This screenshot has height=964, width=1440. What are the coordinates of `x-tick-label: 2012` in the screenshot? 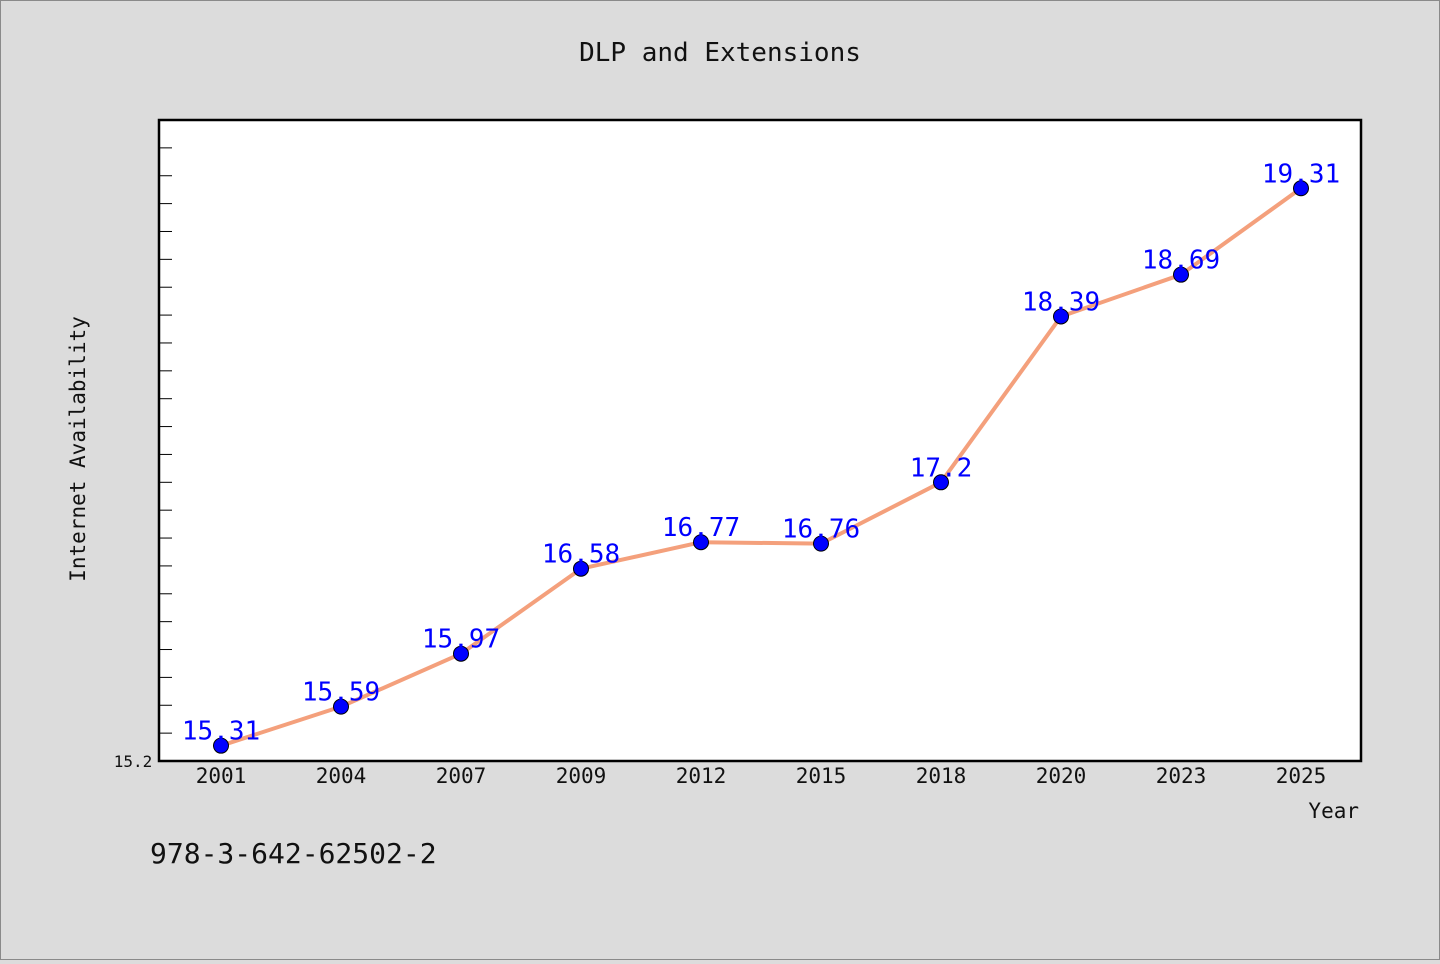 It's located at (701, 776).